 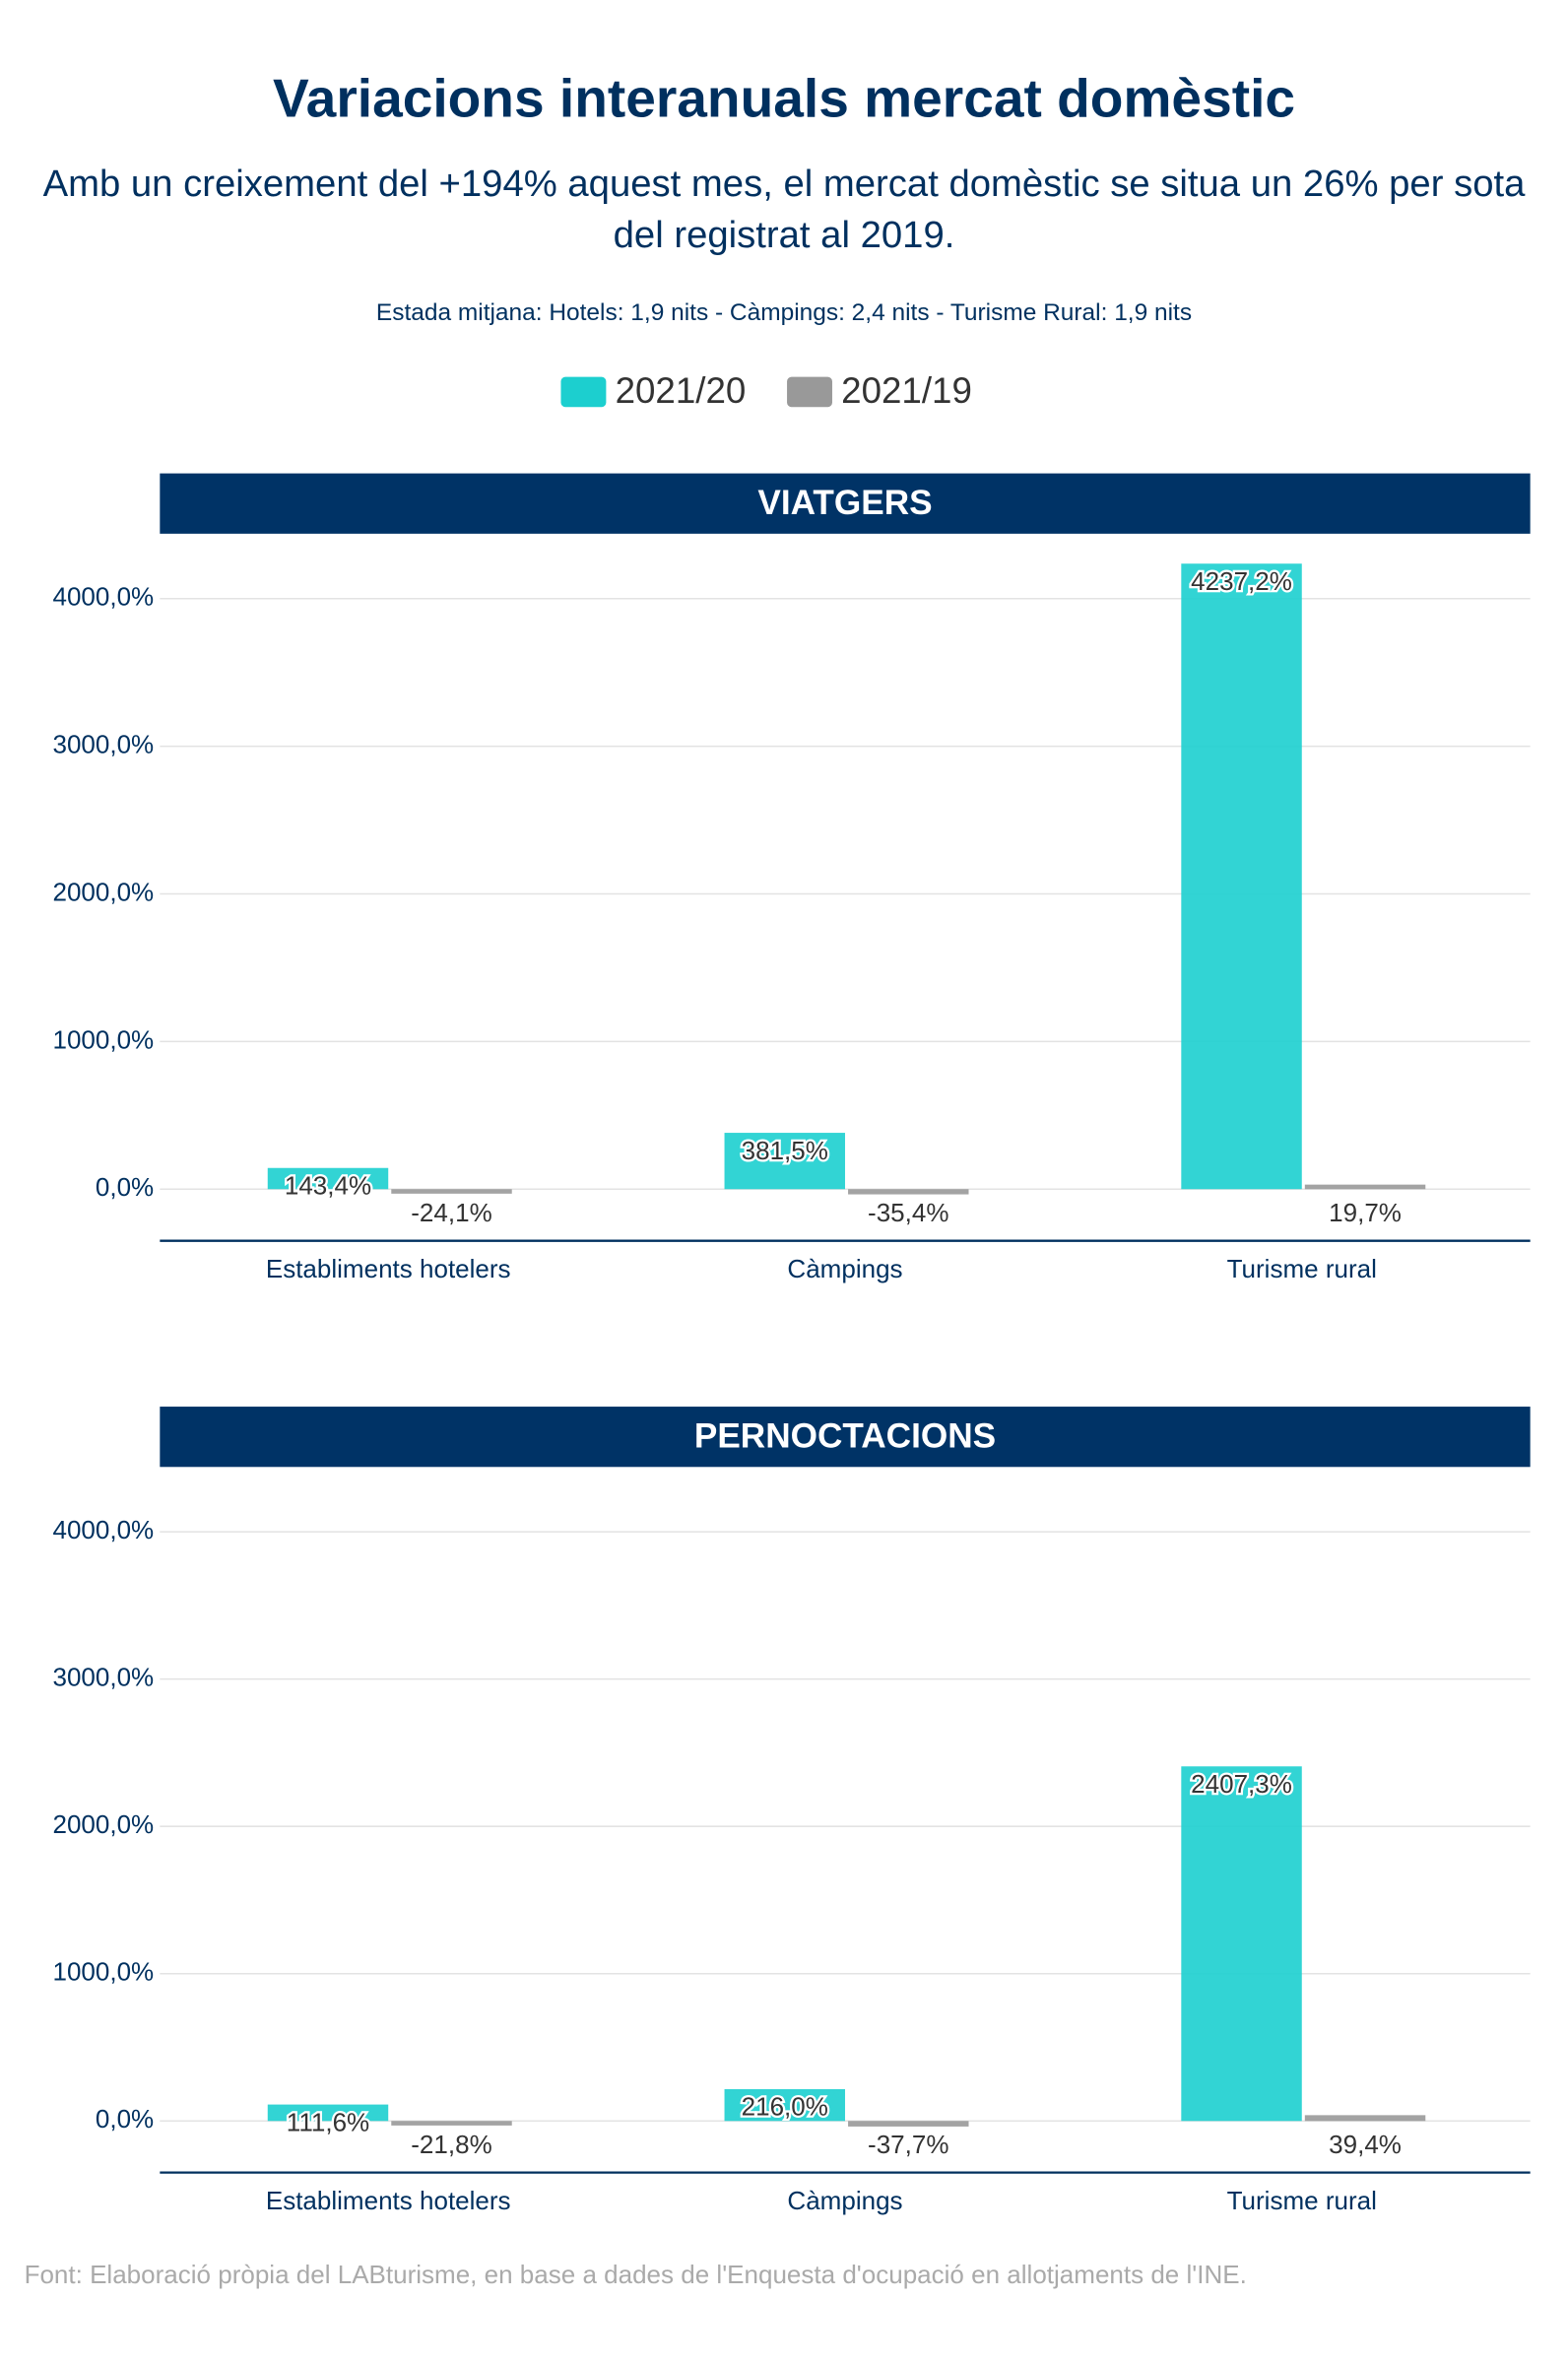 What do you see at coordinates (907, 390) in the screenshot?
I see `legend-label: 2021/19` at bounding box center [907, 390].